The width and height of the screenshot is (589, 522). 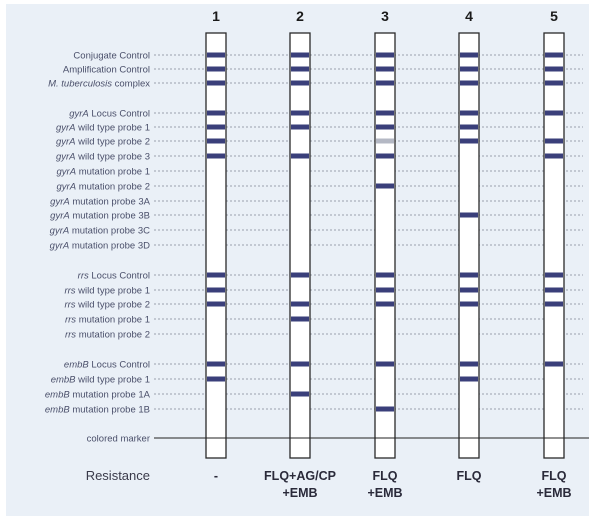 What do you see at coordinates (385, 16) in the screenshot?
I see `strip-number: 3` at bounding box center [385, 16].